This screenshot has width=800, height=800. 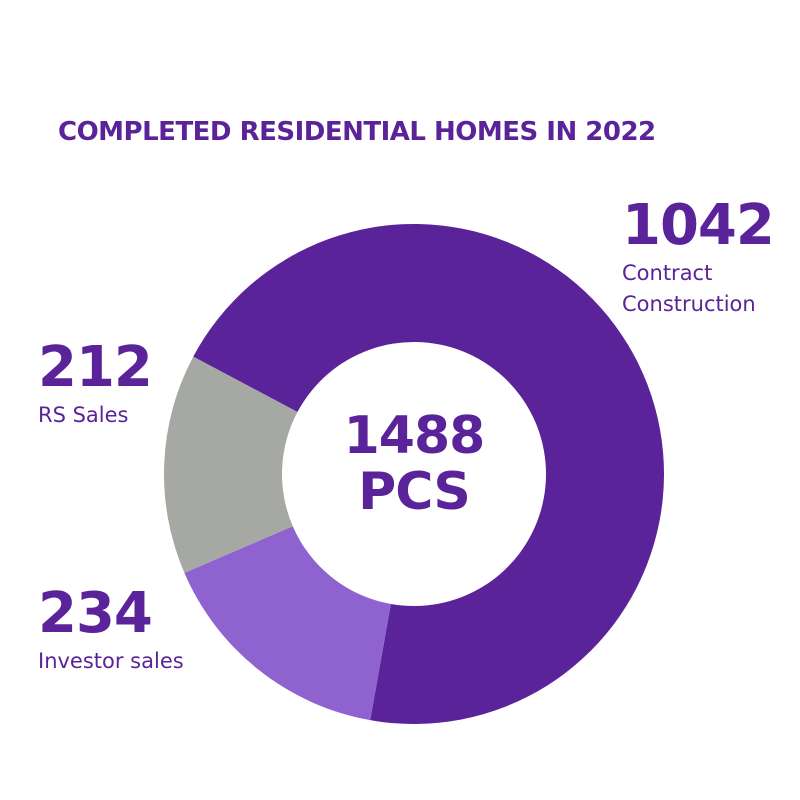 I want to click on callout-value: 212, so click(x=95, y=367).